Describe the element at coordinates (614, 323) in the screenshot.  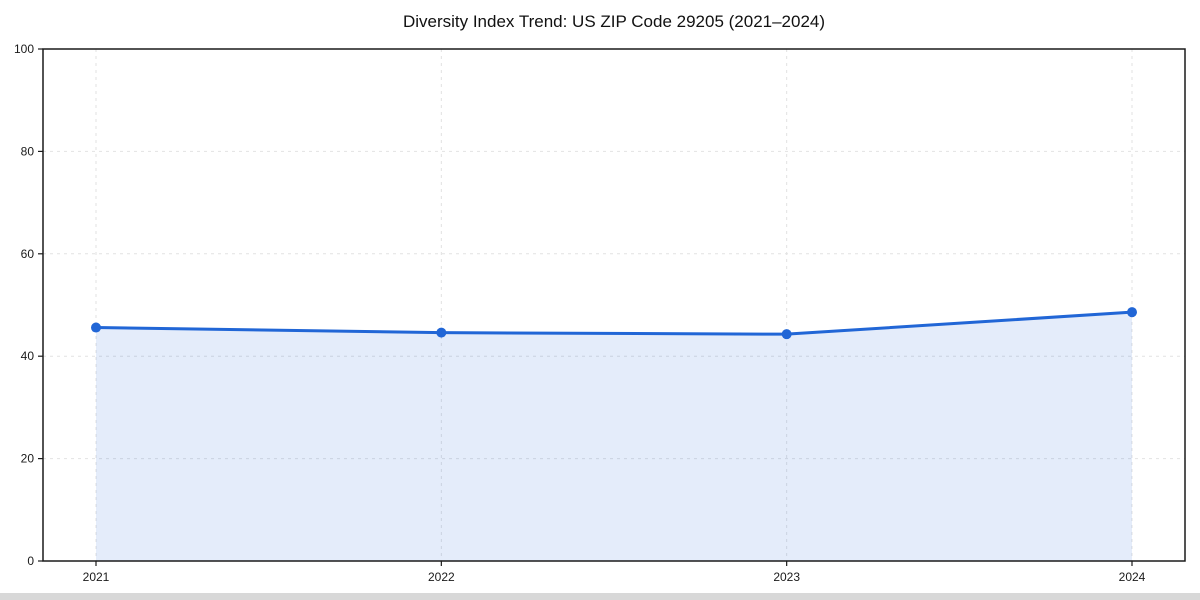
I see `series-line` at that location.